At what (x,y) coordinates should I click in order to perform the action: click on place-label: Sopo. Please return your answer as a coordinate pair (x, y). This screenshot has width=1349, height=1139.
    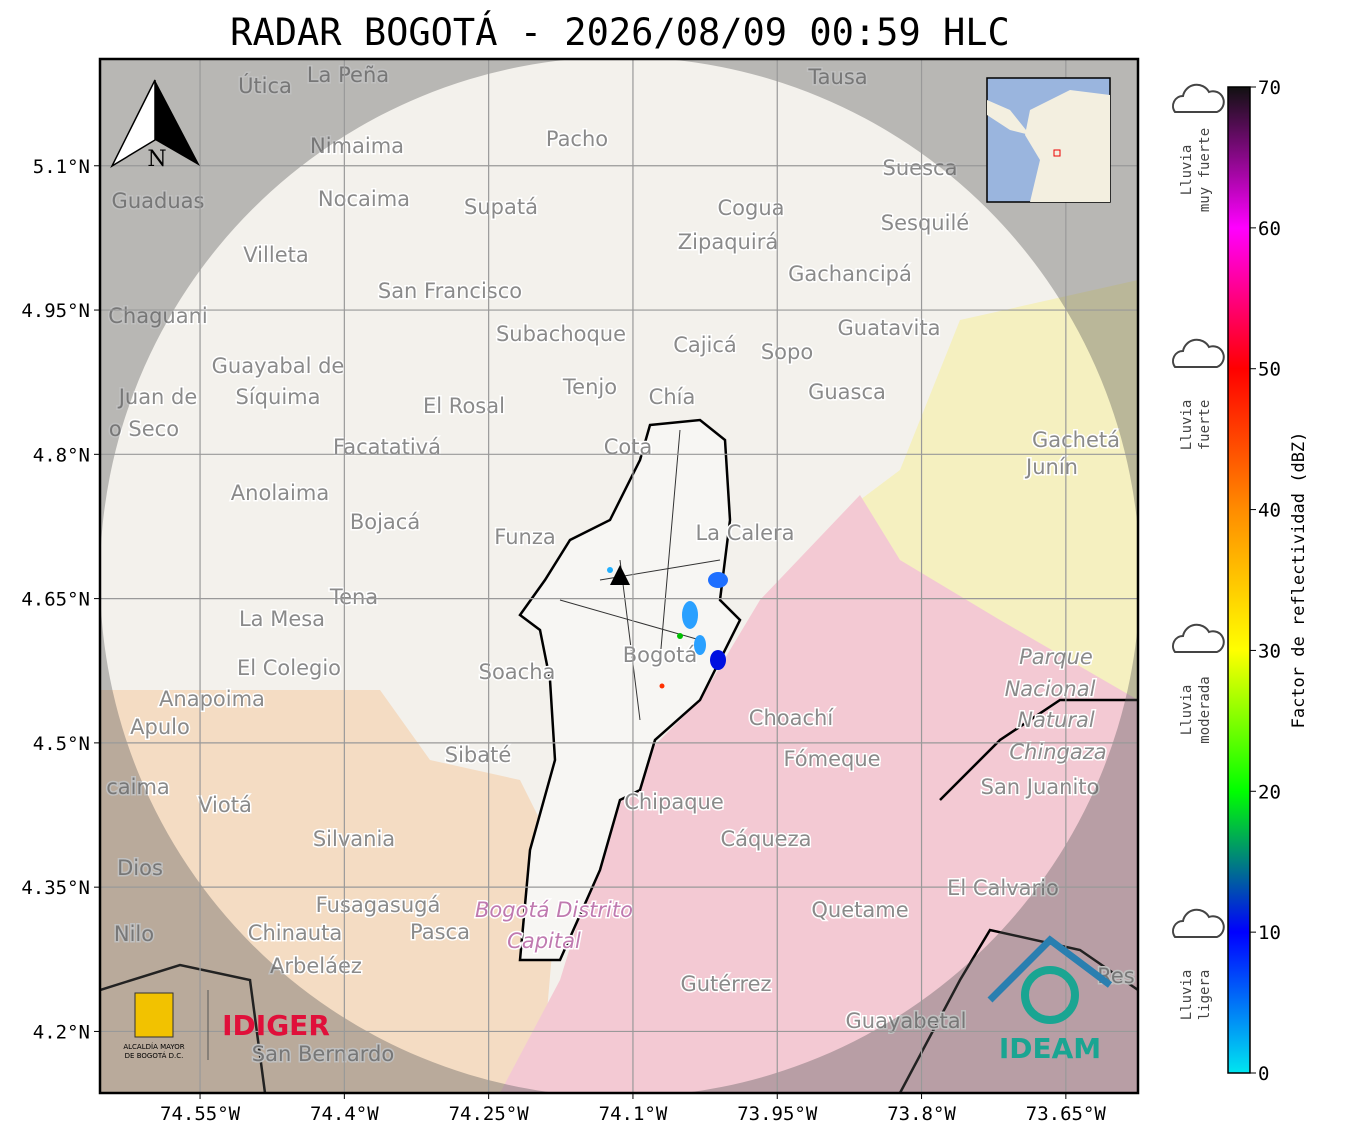
    Looking at the image, I should click on (787, 352).